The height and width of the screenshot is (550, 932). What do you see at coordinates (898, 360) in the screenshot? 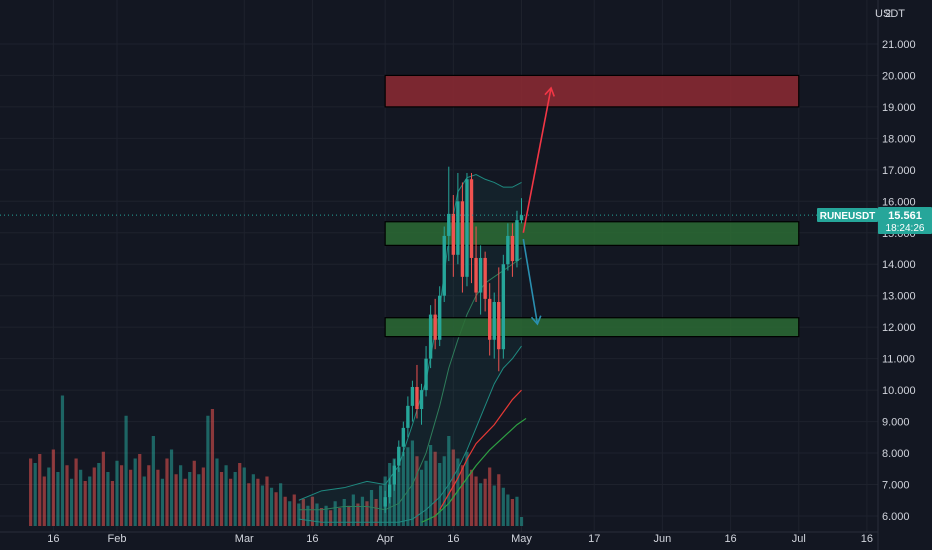
I see `y-tick-label: 11.000` at bounding box center [898, 360].